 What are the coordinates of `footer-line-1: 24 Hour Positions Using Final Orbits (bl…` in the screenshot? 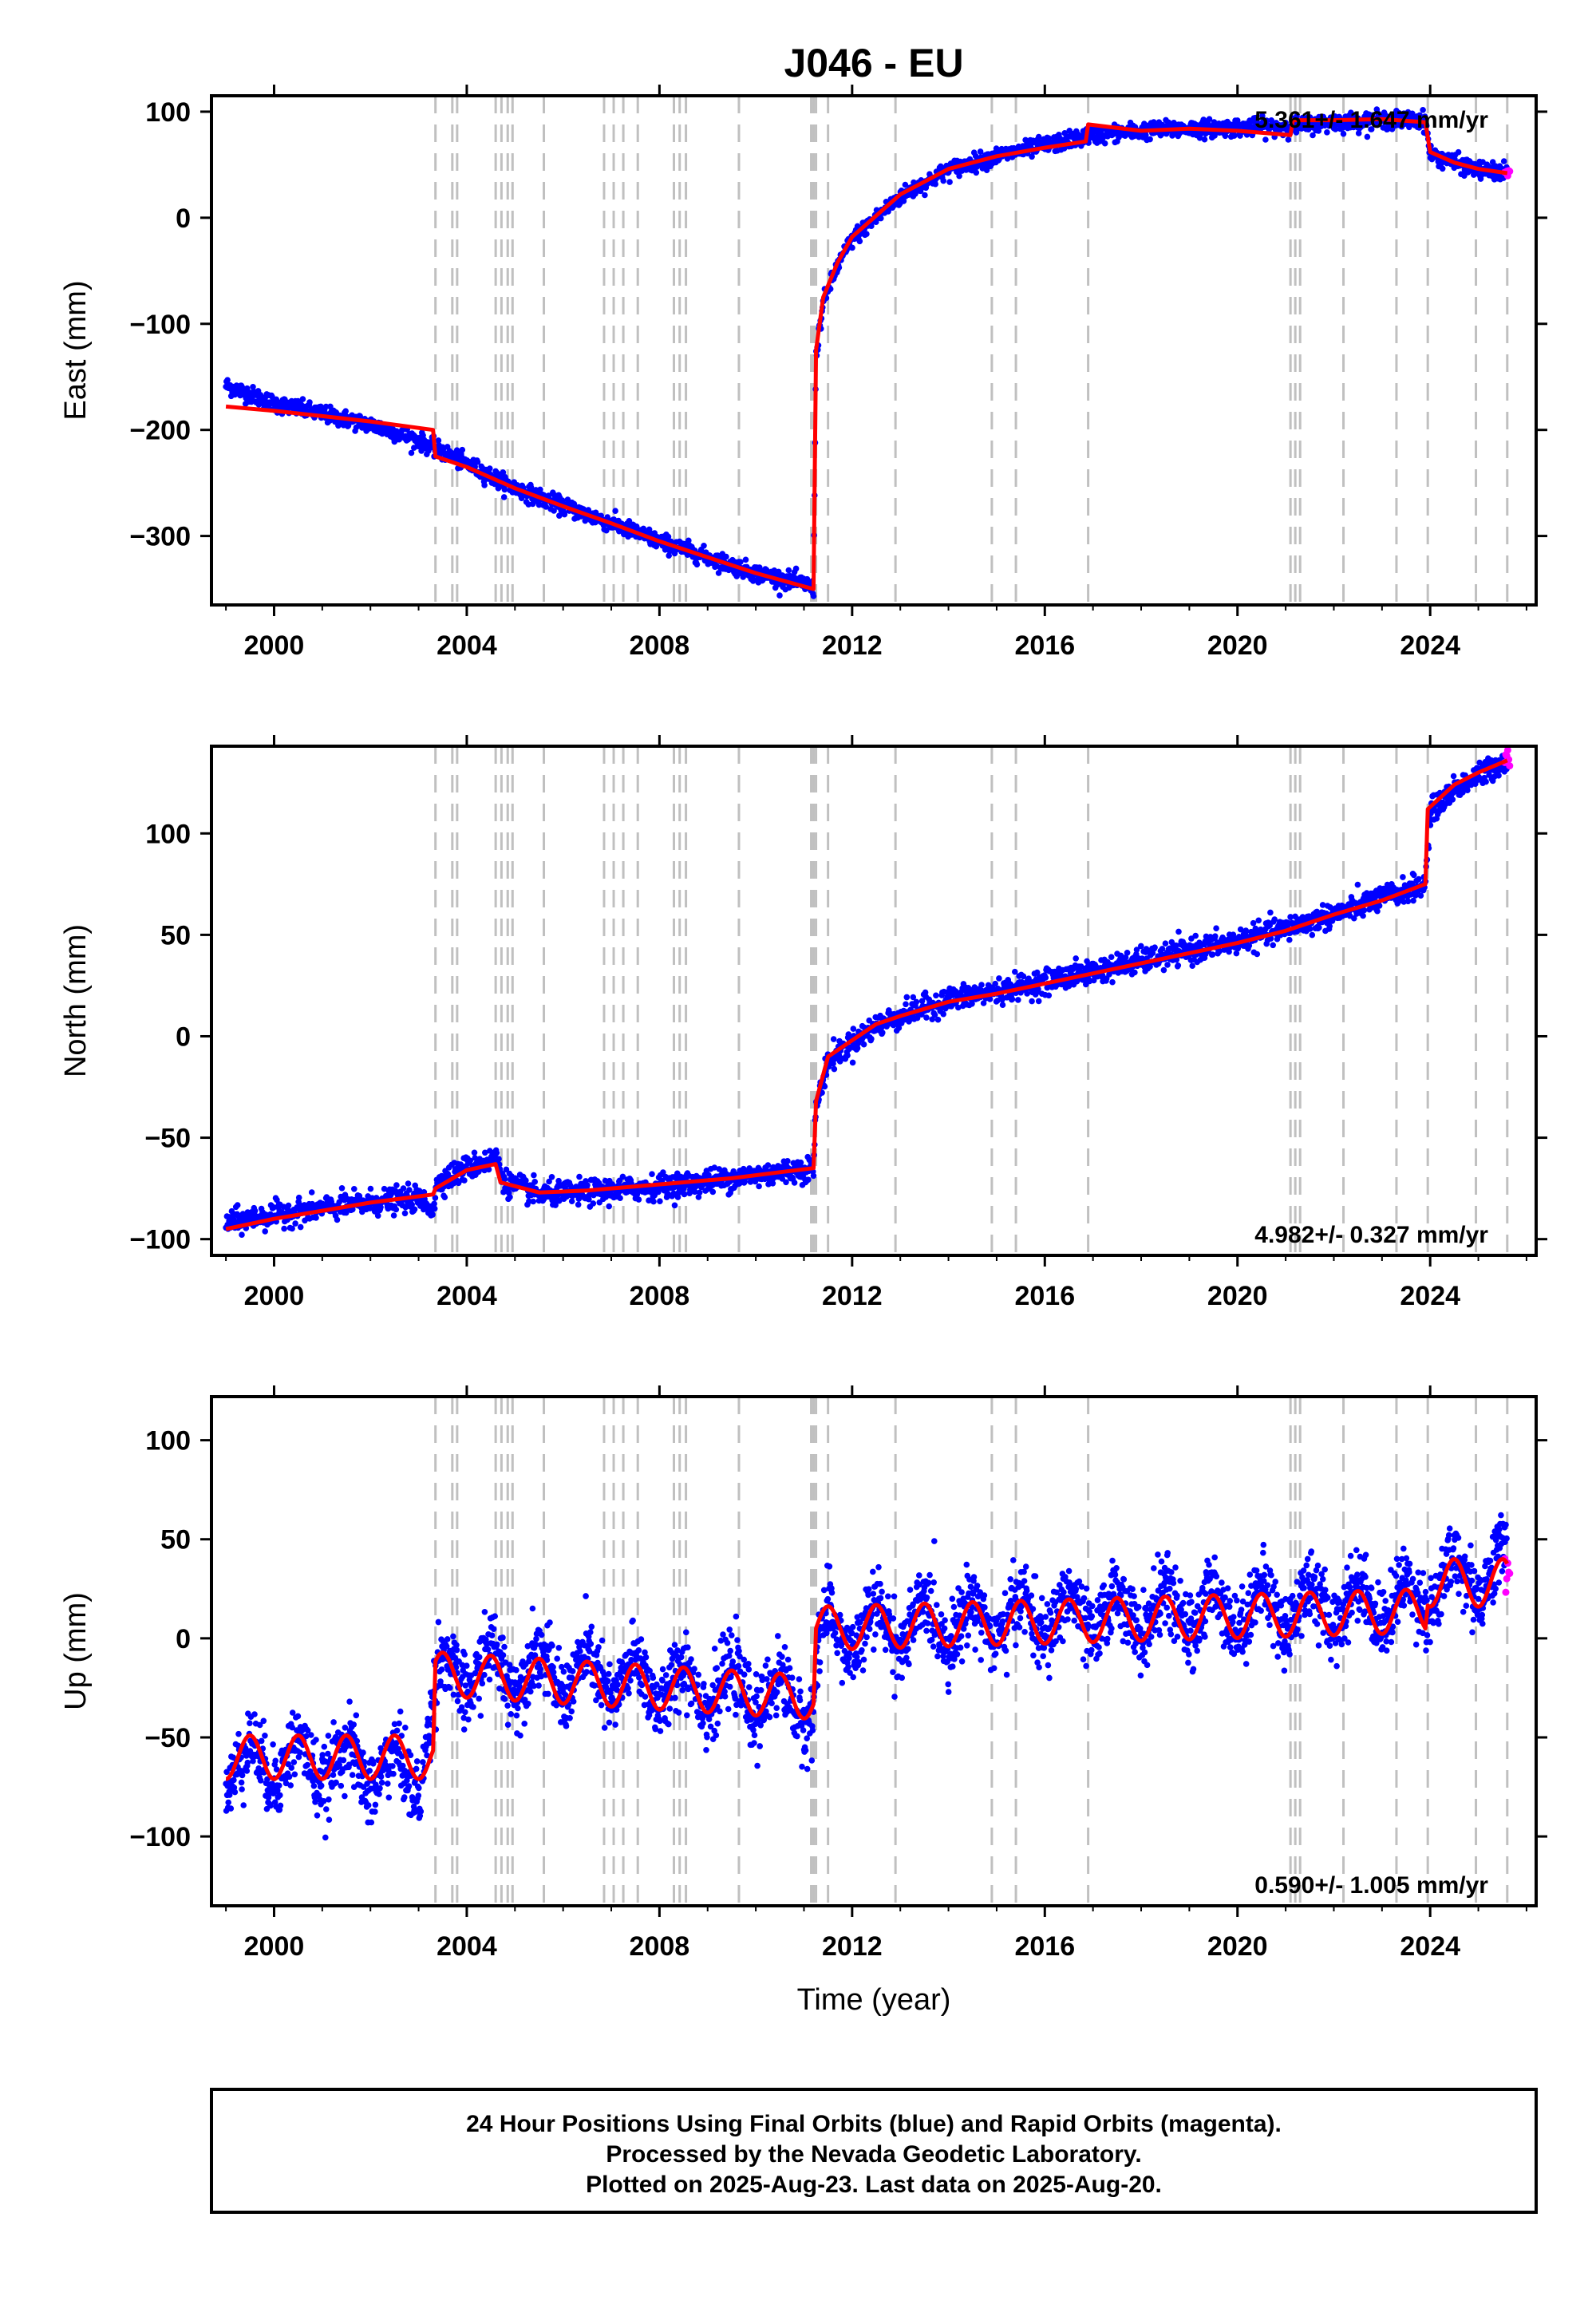 It's located at (874, 2124).